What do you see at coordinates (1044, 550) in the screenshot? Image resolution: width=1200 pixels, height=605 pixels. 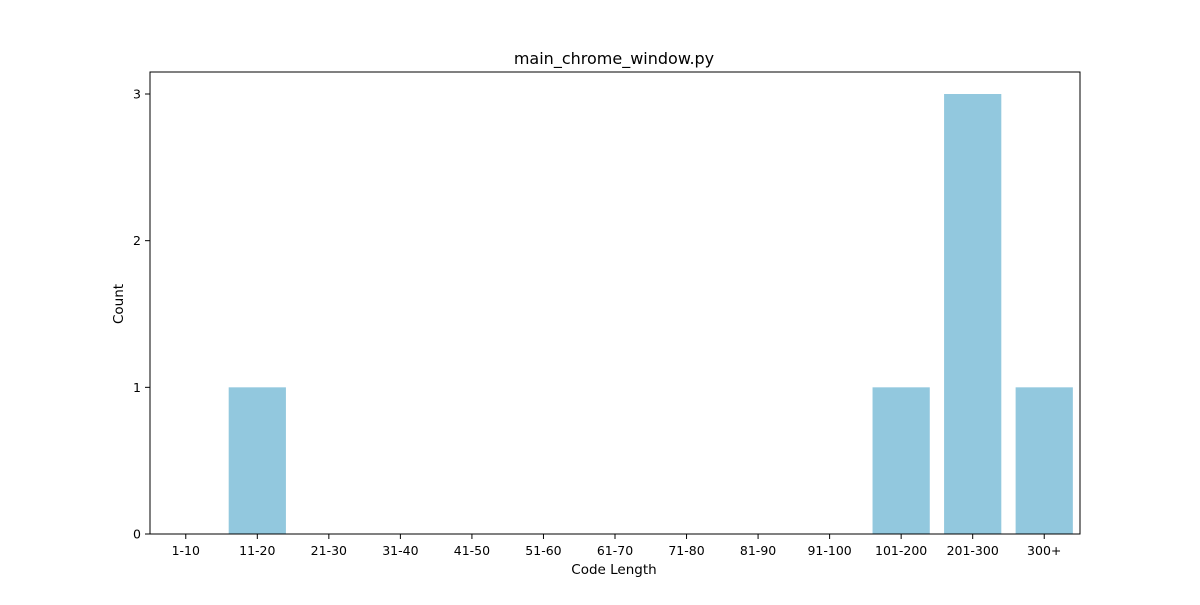 I see `x-tick-label: 300+` at bounding box center [1044, 550].